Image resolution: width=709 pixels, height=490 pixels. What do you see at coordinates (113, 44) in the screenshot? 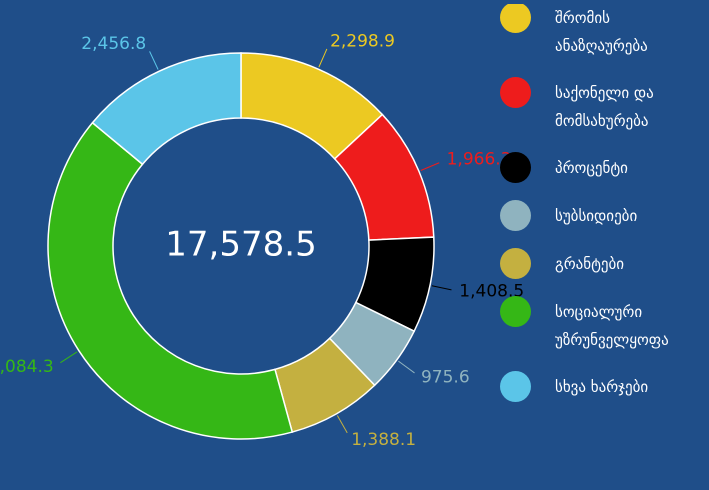
I see `value-label: 2,456.8` at bounding box center [113, 44].